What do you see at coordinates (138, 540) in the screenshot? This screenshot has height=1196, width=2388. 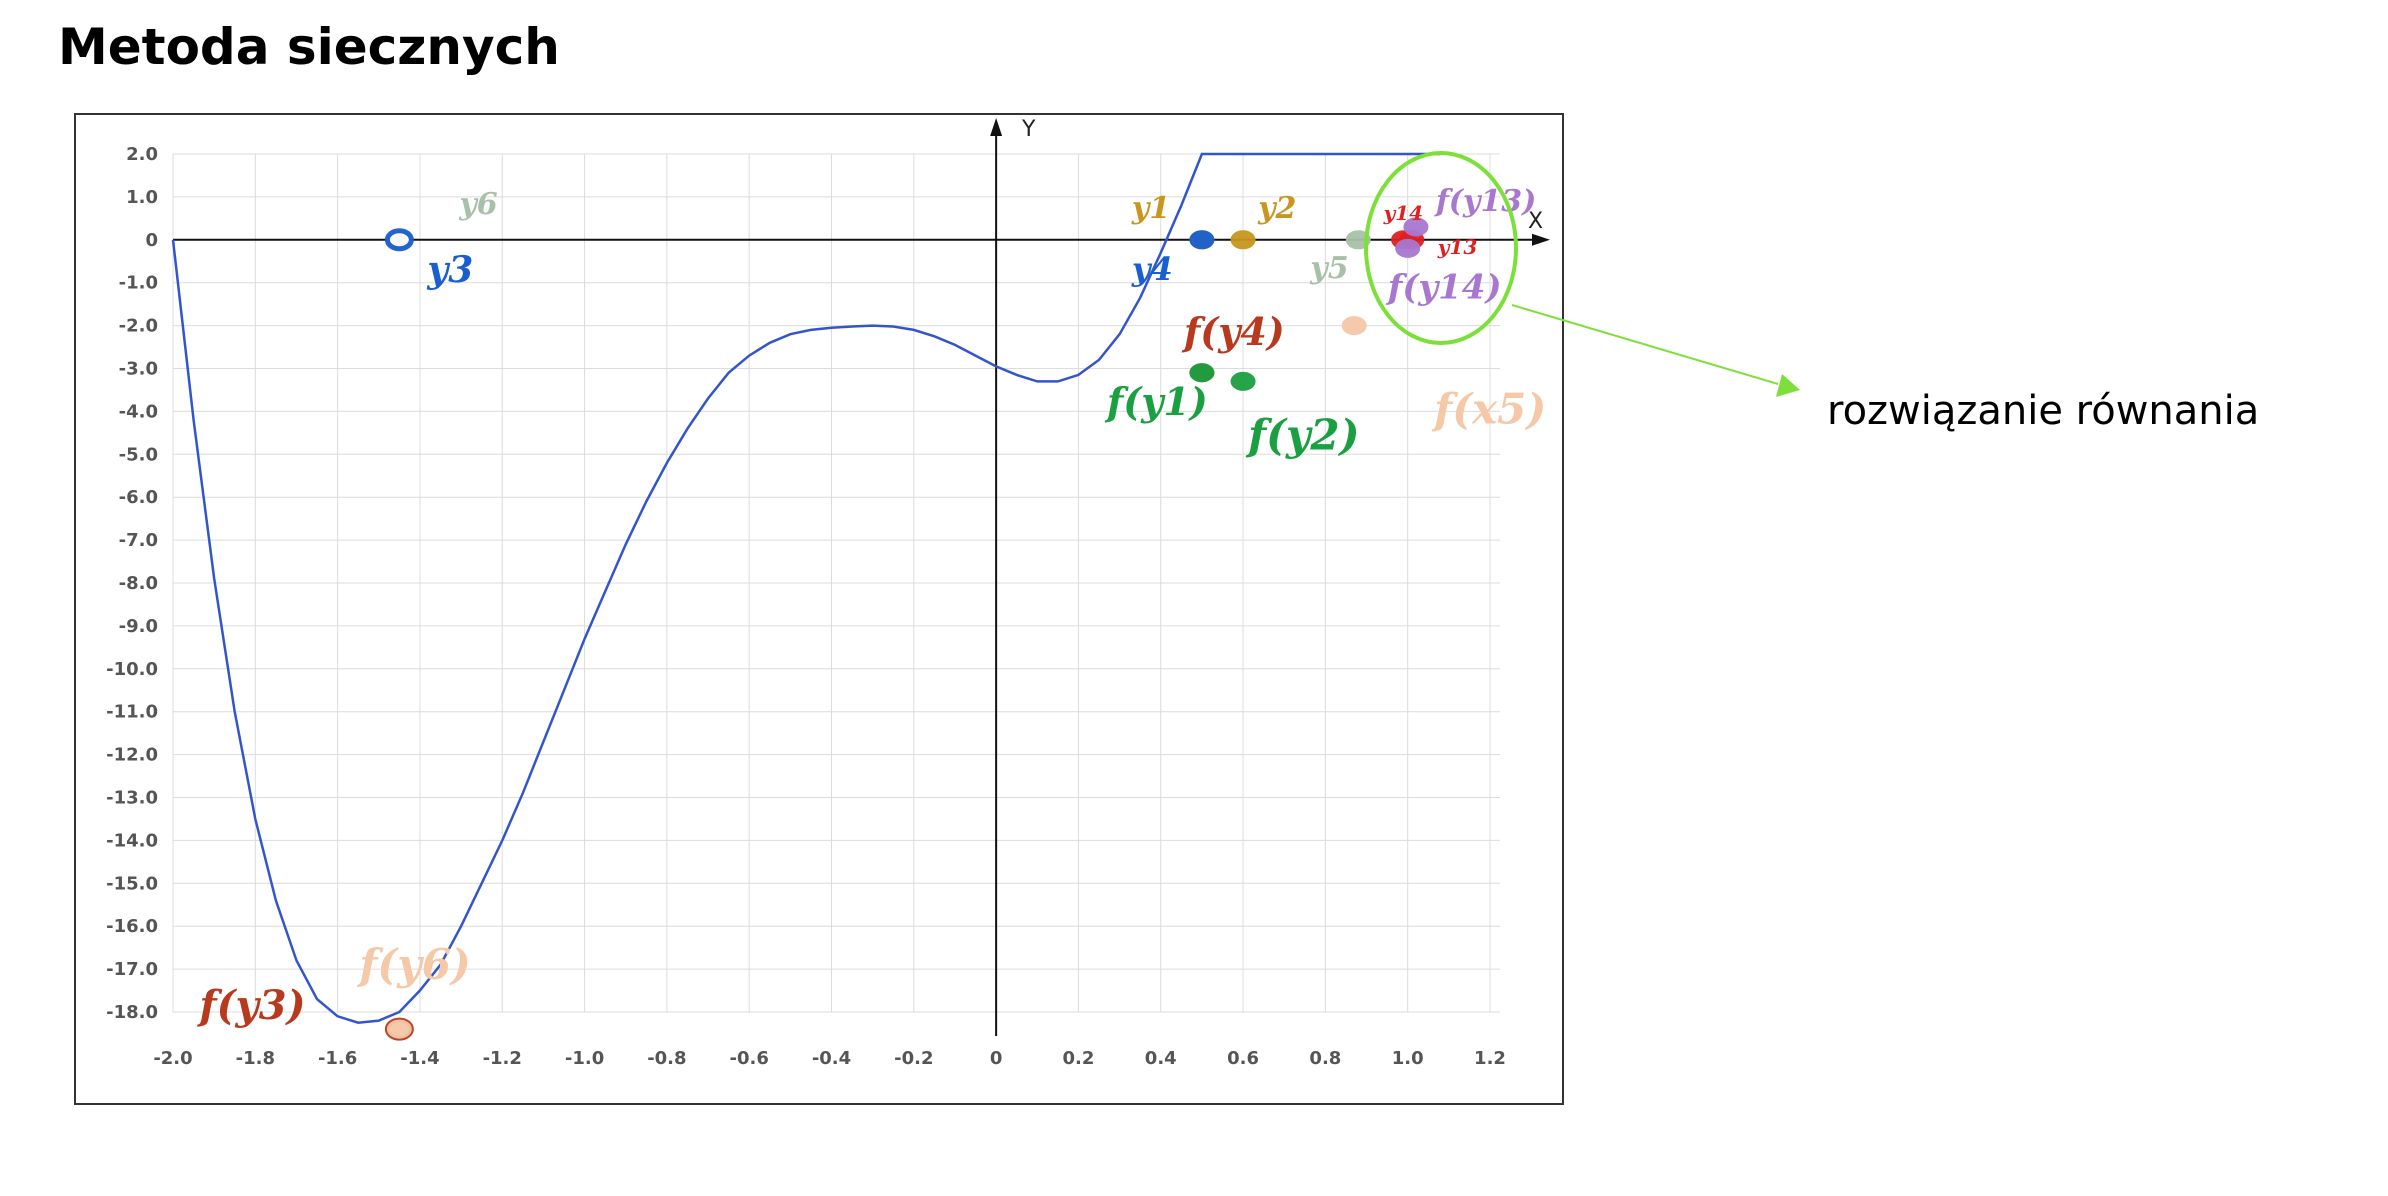 I see `y-tick-label: -7.0` at bounding box center [138, 540].